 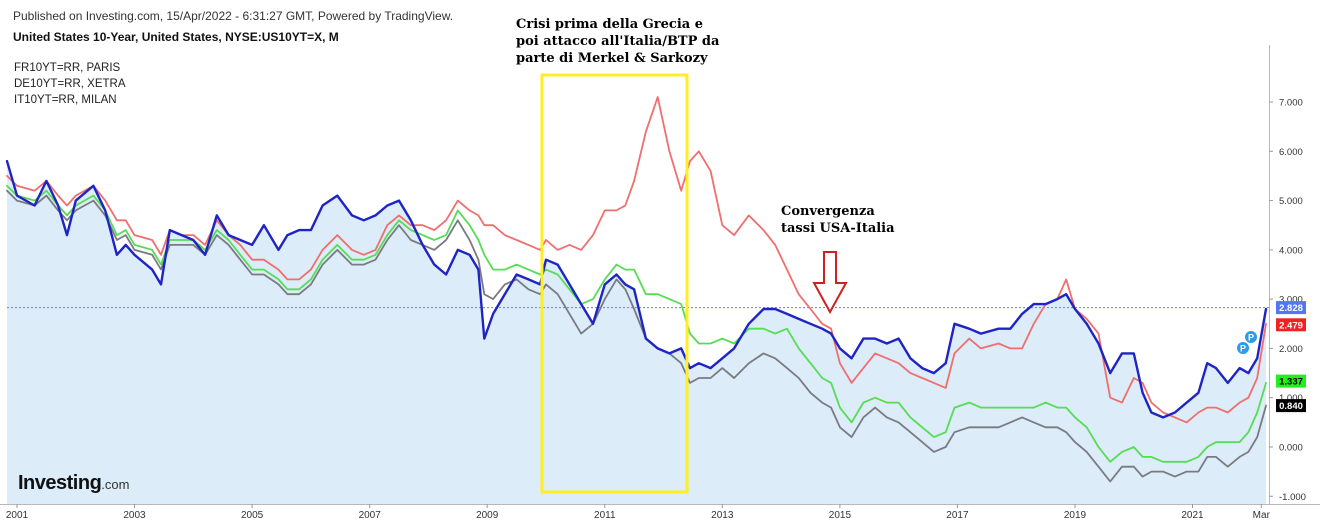 I want to click on x-tick-label: 2011, so click(x=605, y=515).